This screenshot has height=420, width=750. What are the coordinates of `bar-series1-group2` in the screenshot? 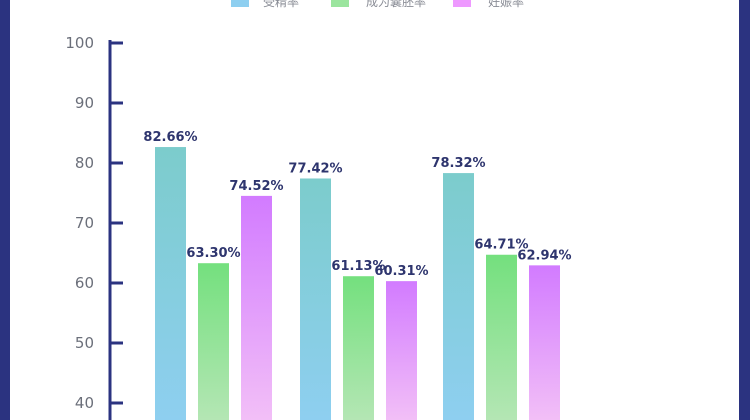 It's located at (501, 337).